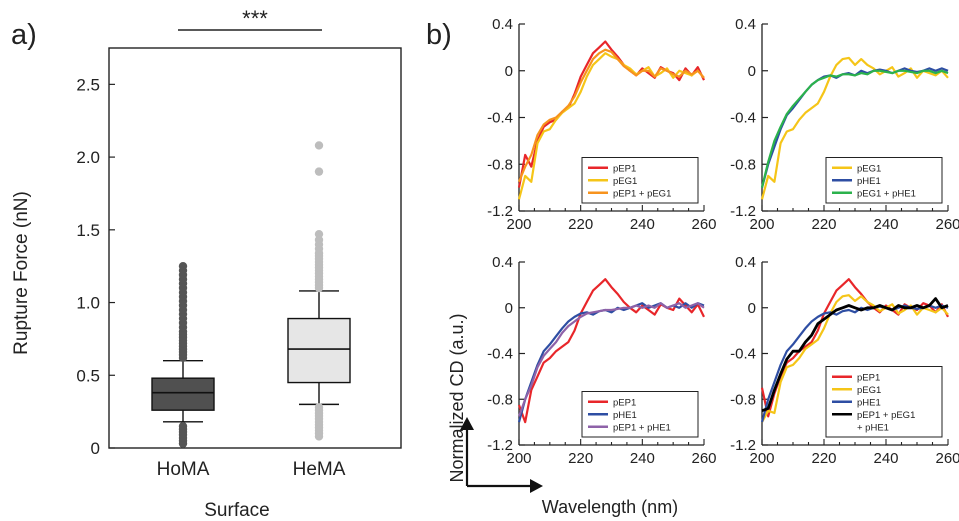 This screenshot has width=959, height=521. Describe the element at coordinates (319, 350) in the screenshot. I see `box-hema` at that location.